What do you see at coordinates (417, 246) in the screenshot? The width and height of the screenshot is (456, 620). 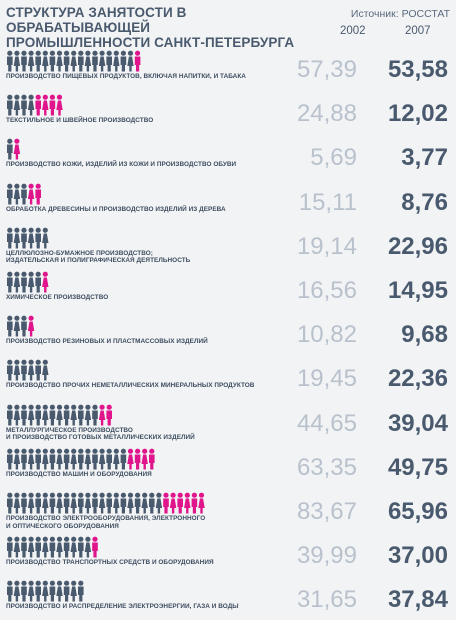 I see `value-2007: 22,96` at bounding box center [417, 246].